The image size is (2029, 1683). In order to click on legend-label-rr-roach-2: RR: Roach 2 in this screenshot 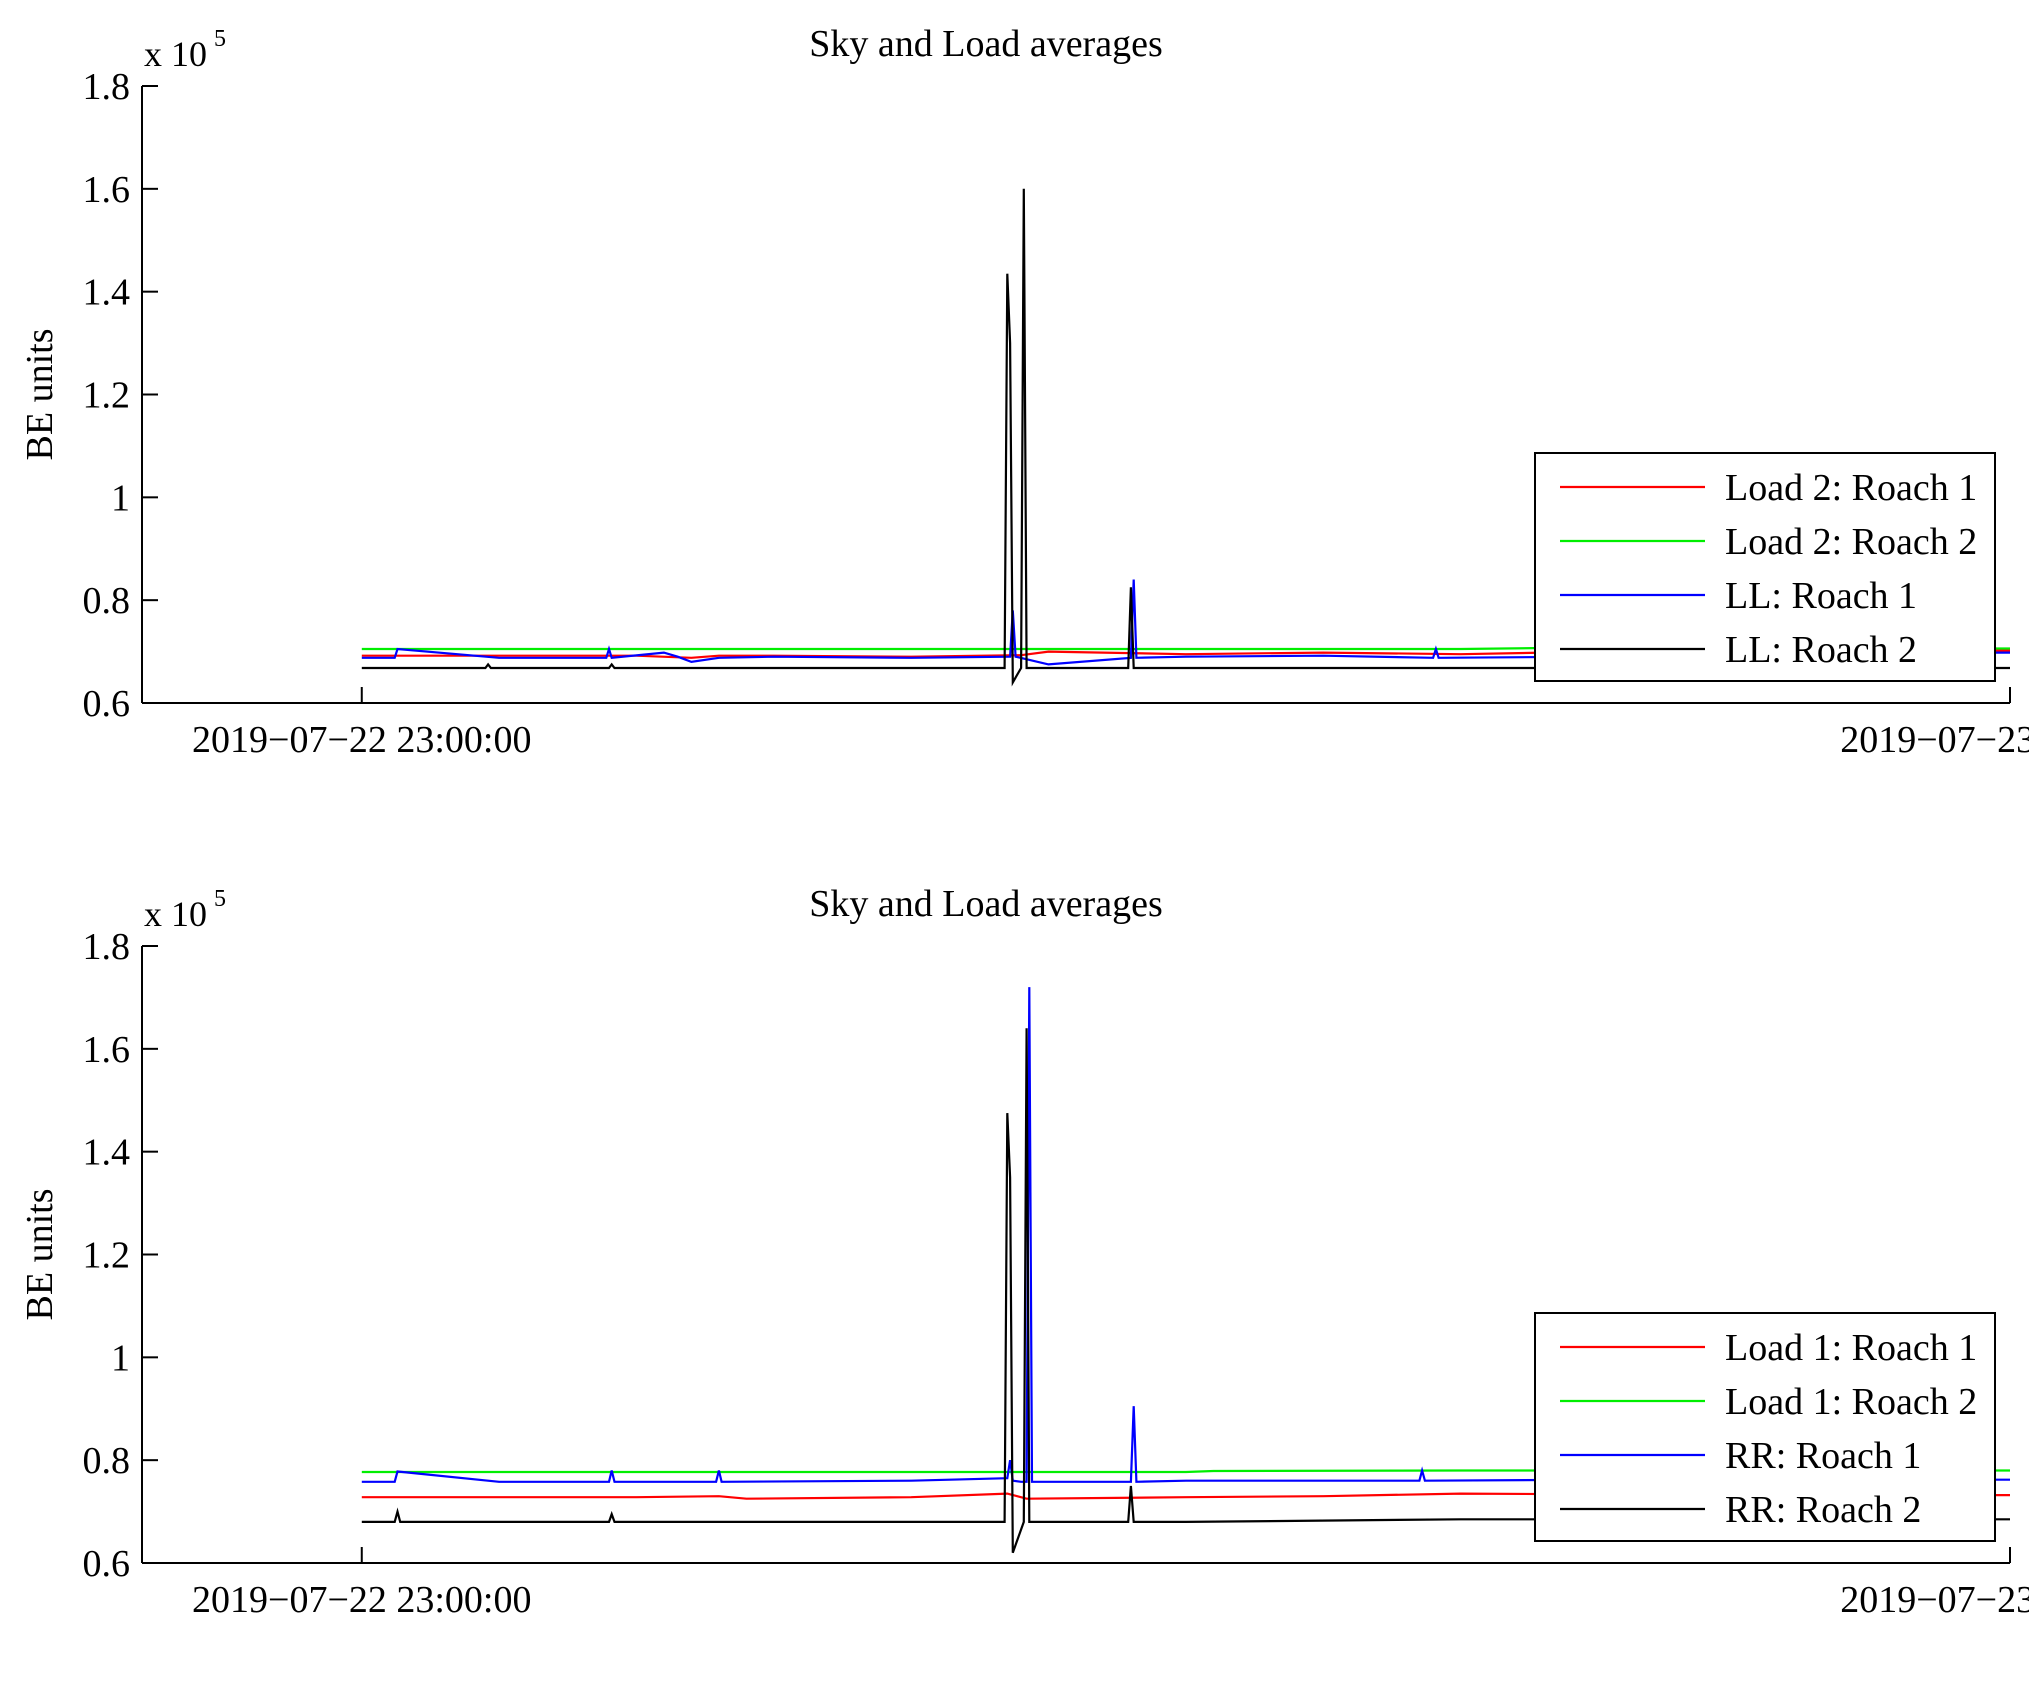, I will do `click(1823, 1510)`.